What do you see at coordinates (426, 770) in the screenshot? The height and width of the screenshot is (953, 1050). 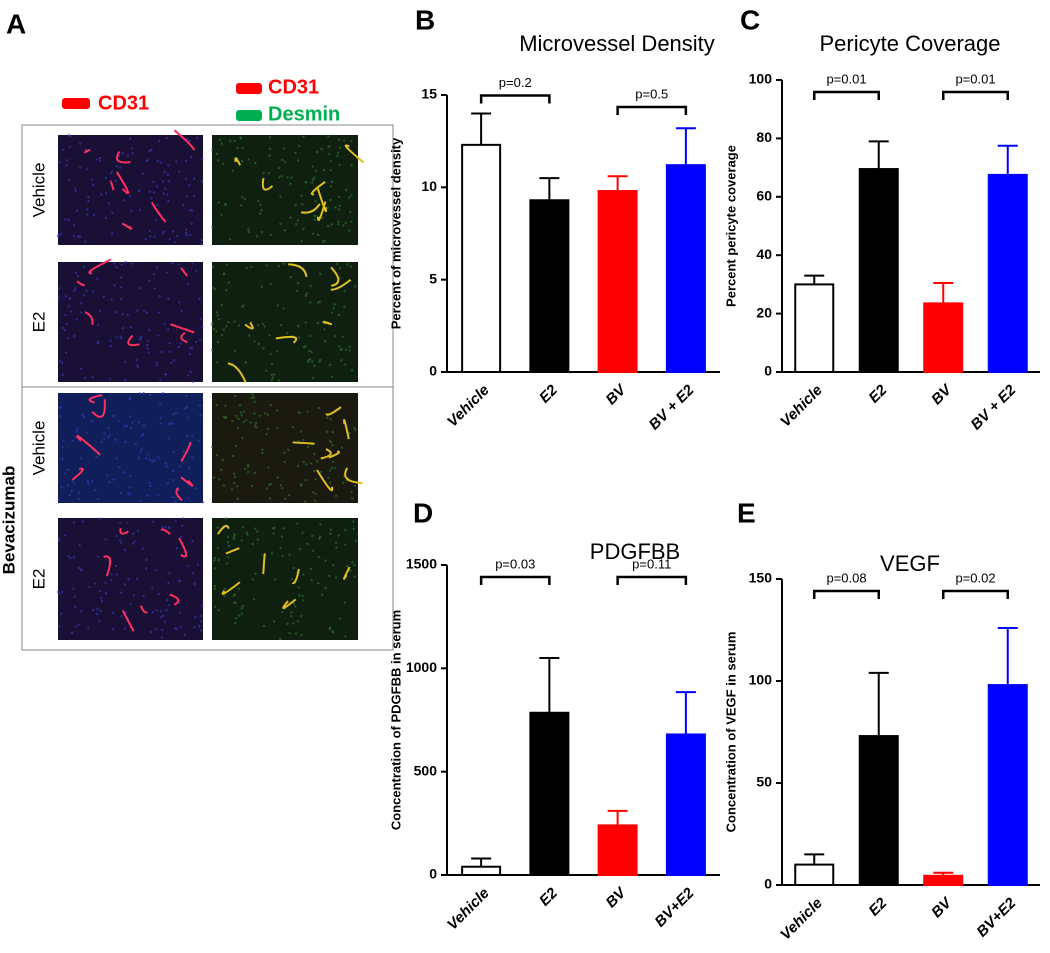 I see `y-tick-label: 500` at bounding box center [426, 770].